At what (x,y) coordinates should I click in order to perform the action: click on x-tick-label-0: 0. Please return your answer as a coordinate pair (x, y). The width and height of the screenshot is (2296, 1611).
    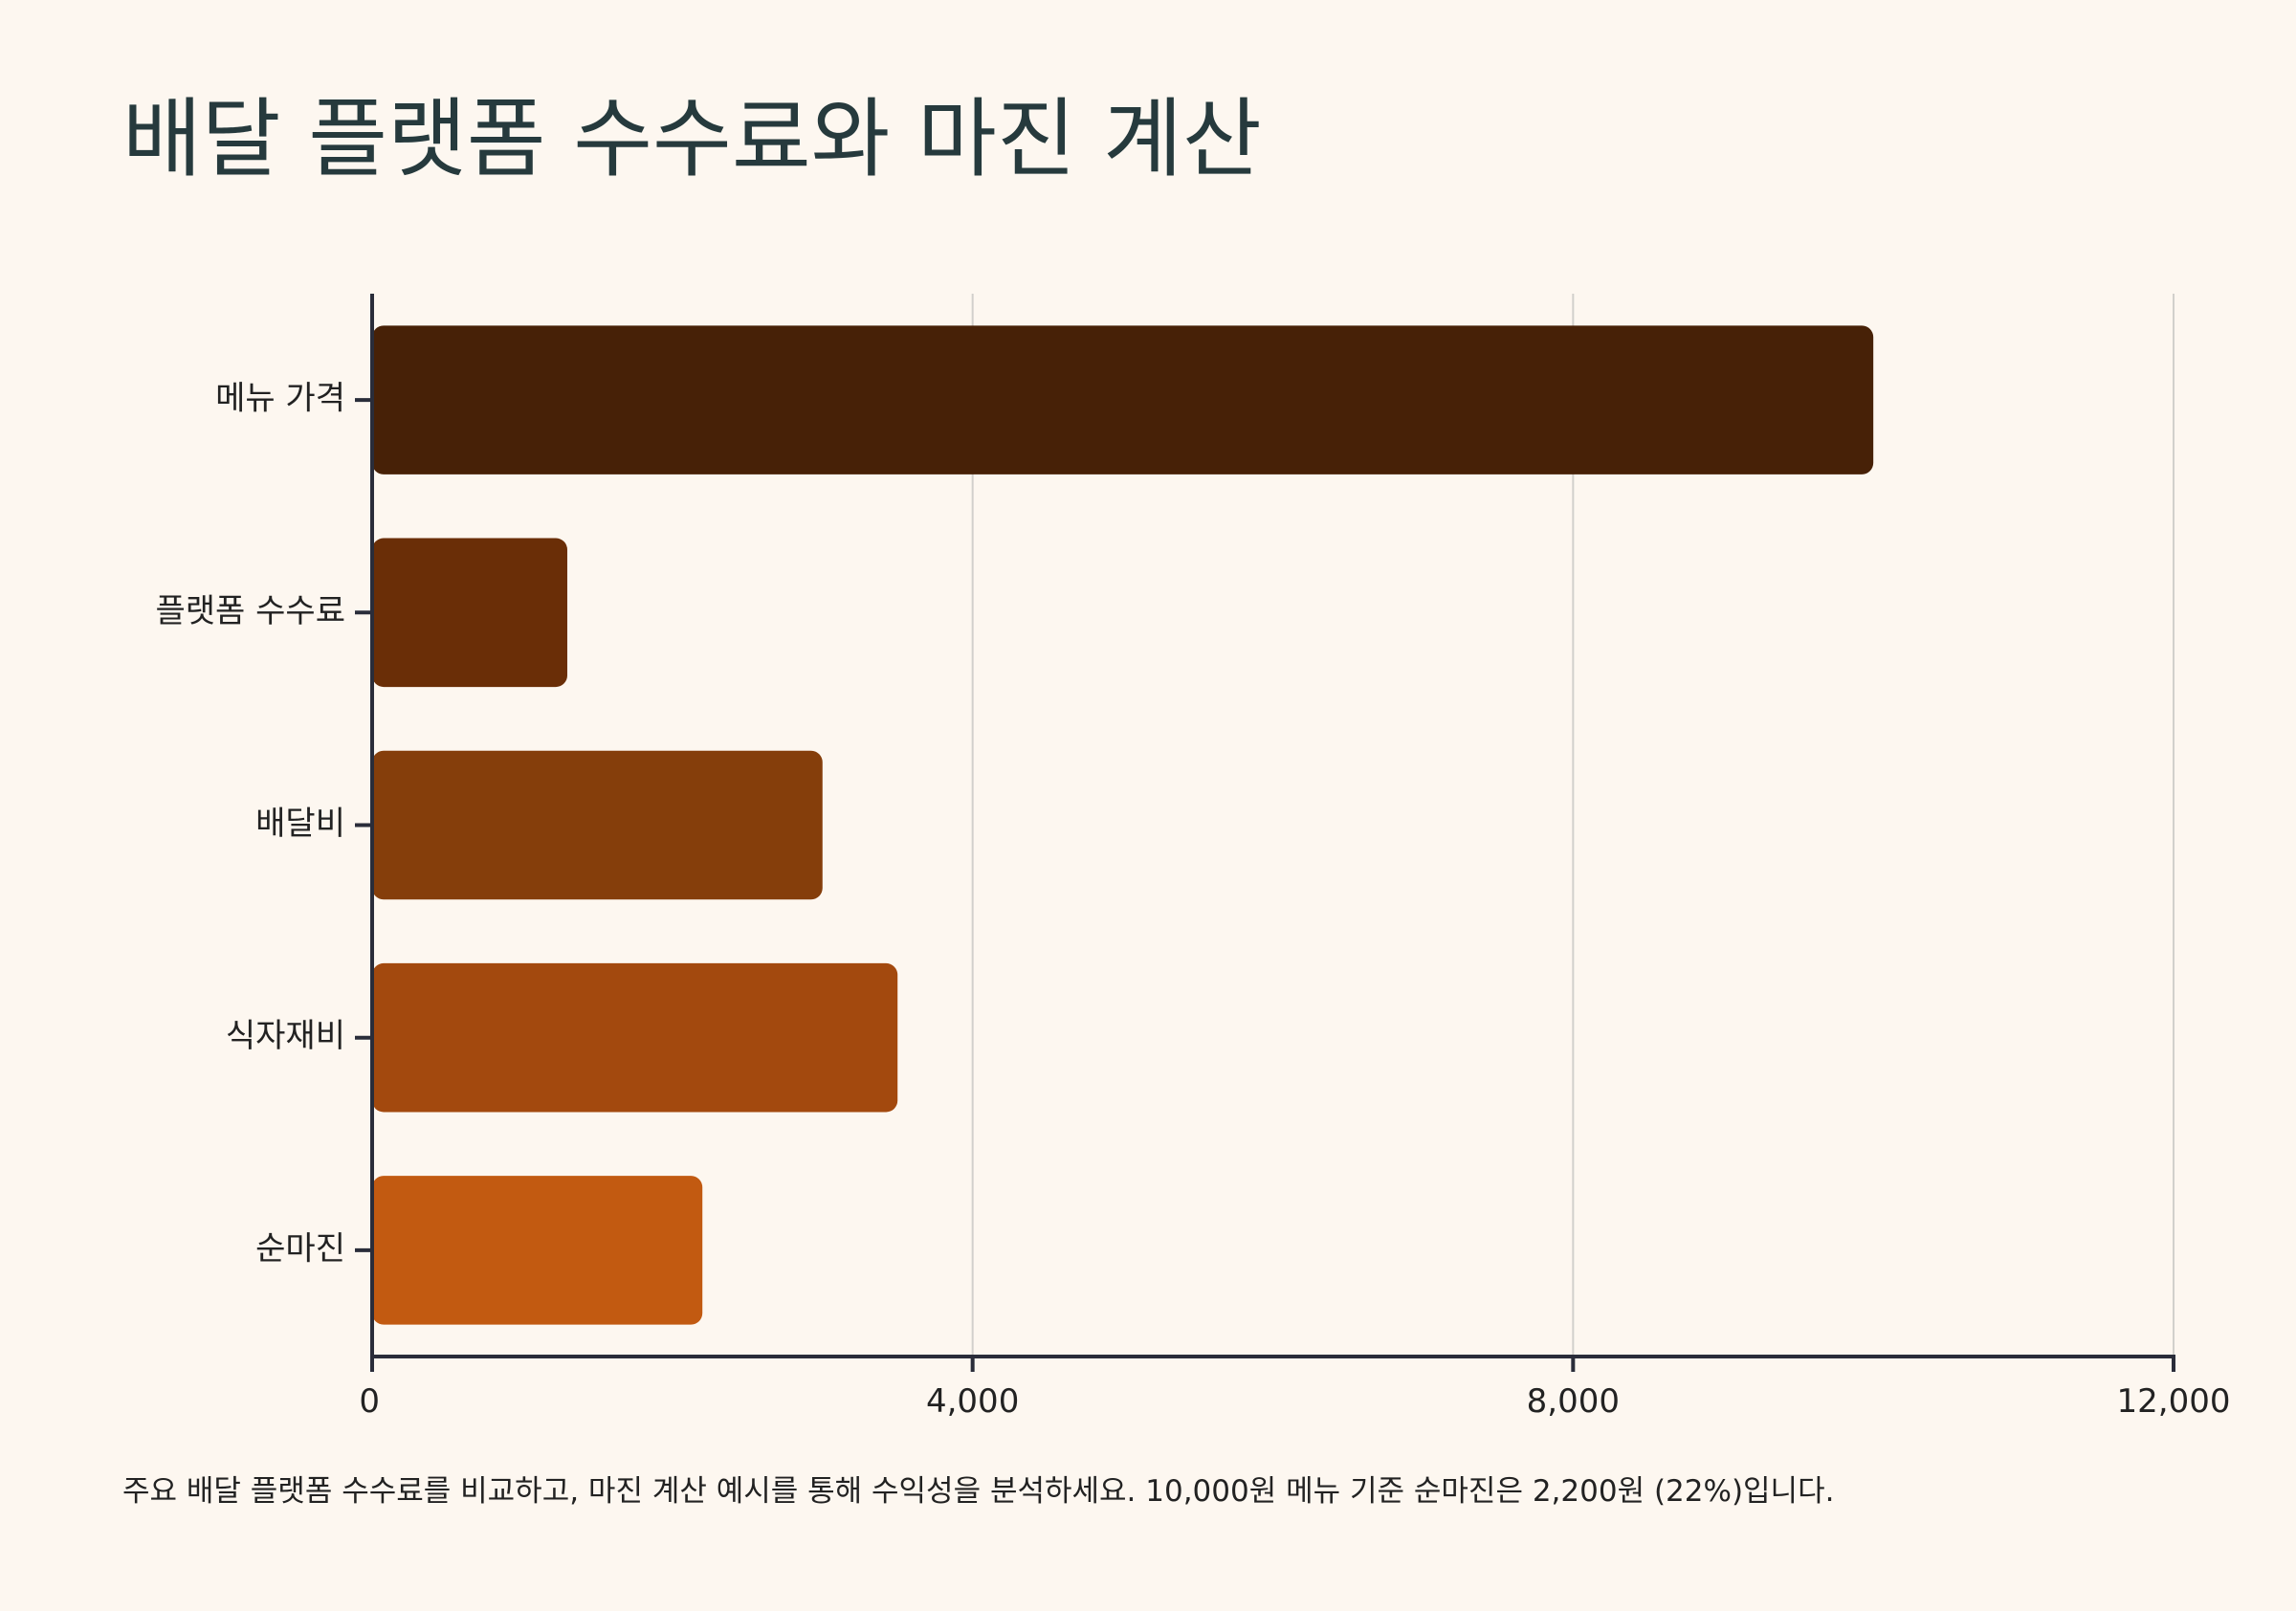
    Looking at the image, I should click on (370, 1401).